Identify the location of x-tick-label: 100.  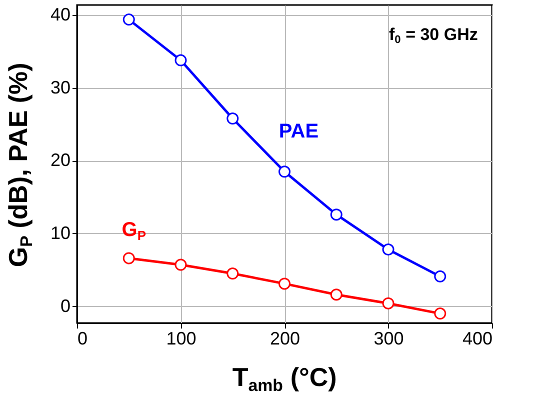
(181, 338).